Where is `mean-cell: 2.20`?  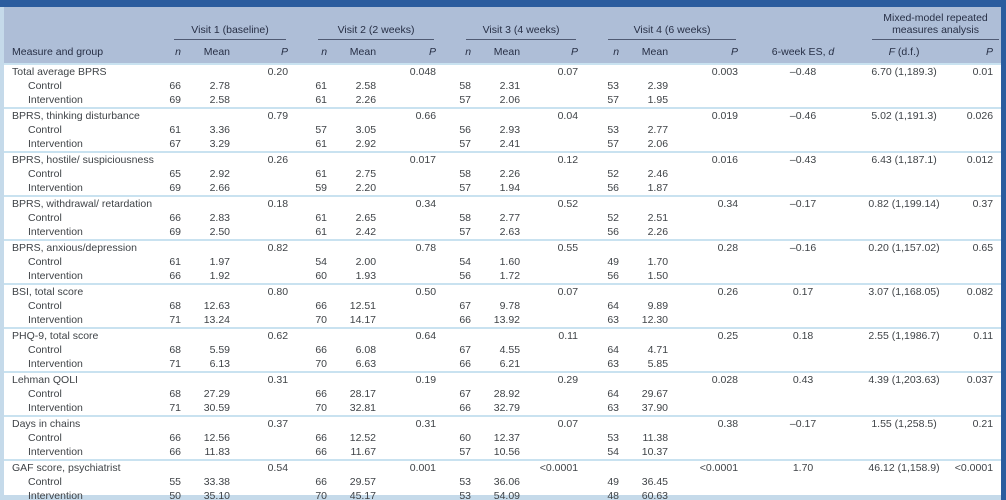
mean-cell: 2.20 is located at coordinates (366, 188).